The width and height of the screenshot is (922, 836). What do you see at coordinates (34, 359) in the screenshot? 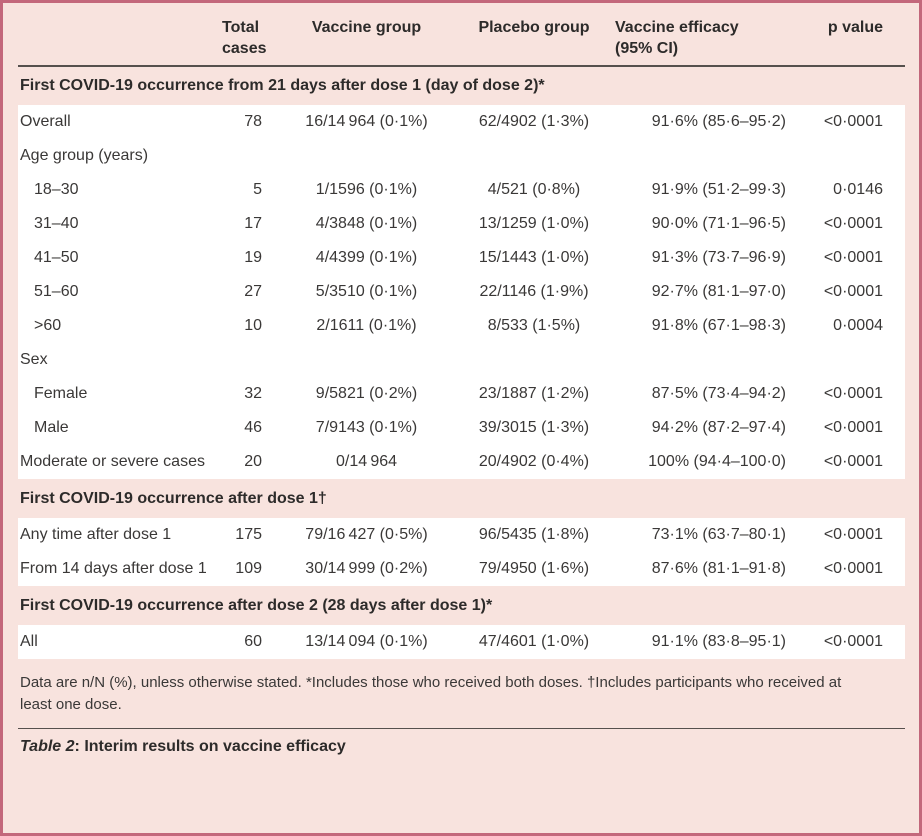
I see `row-label: Sex` at bounding box center [34, 359].